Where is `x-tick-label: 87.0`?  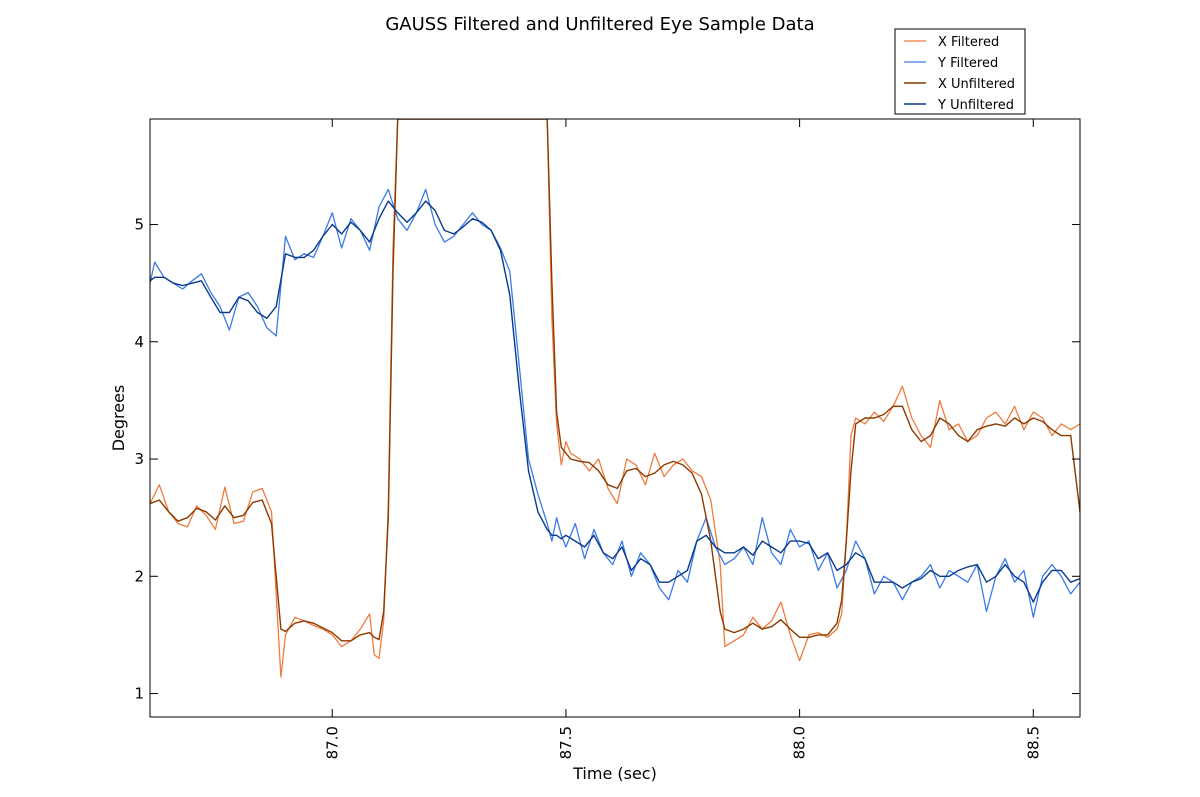
x-tick-label: 87.0 is located at coordinates (332, 742).